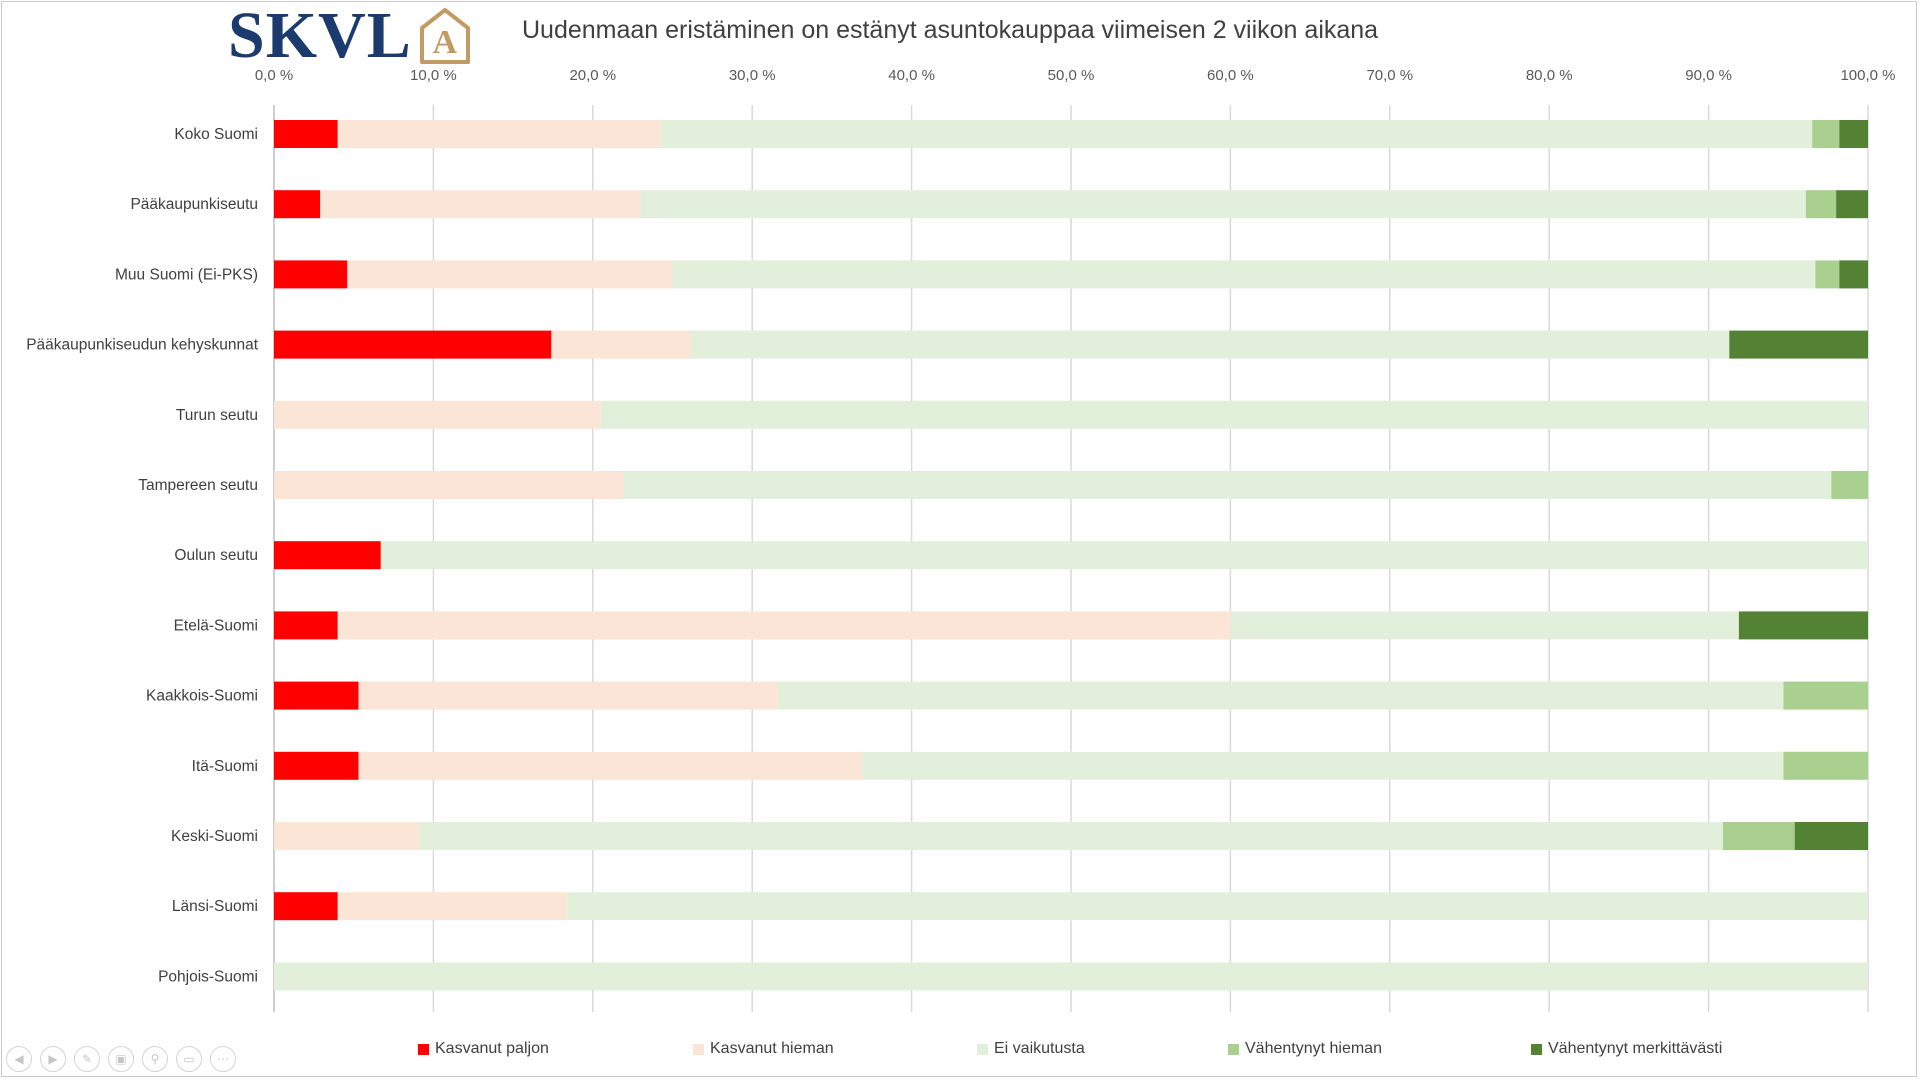  Describe the element at coordinates (1867, 75) in the screenshot. I see `x-tick-label: 100,0 %` at that location.